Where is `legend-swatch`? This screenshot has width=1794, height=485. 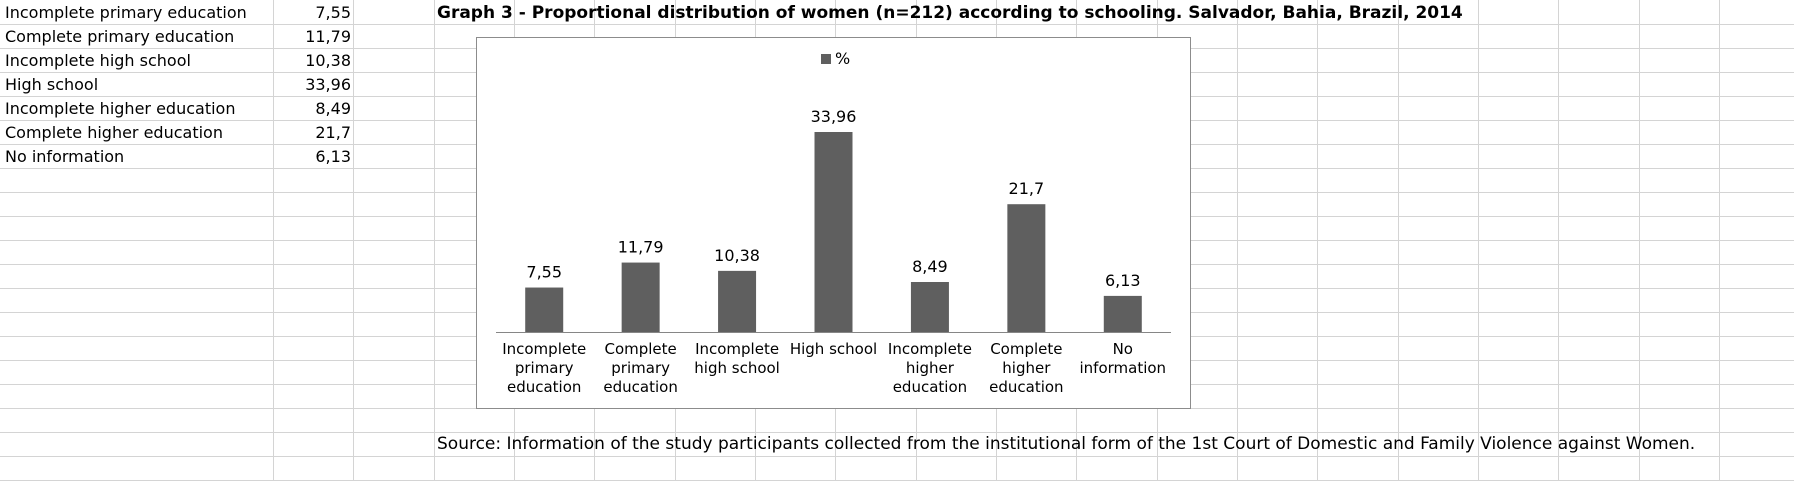
legend-swatch is located at coordinates (826, 59).